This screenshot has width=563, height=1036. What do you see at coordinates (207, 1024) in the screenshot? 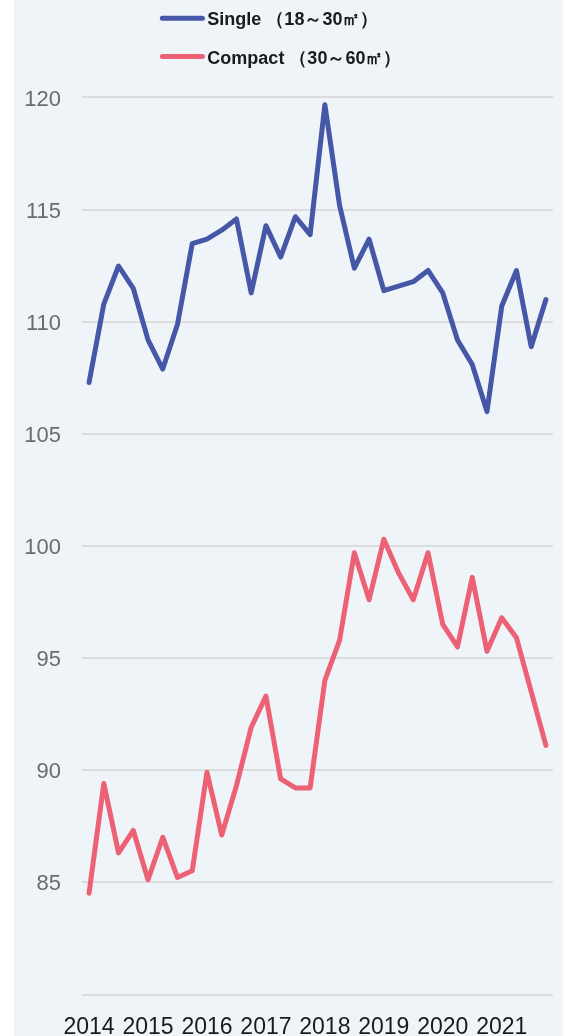
I see `x-tick-label: 2016` at bounding box center [207, 1024].